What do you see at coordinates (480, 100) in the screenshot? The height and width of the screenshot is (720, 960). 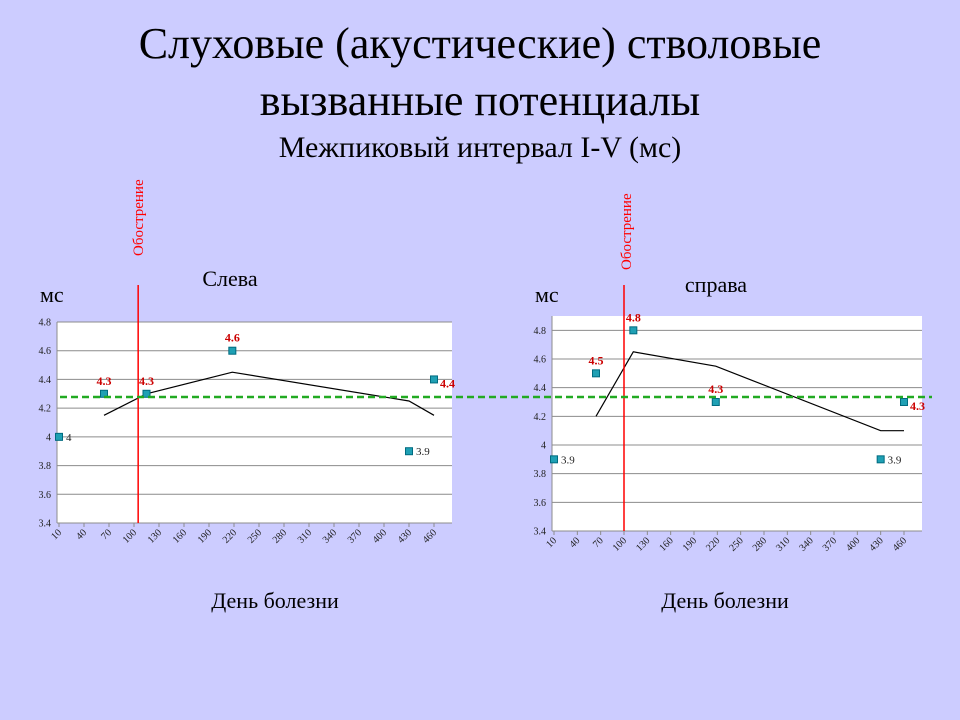 I see `slide-title-line2: вызванные потенциалы` at bounding box center [480, 100].